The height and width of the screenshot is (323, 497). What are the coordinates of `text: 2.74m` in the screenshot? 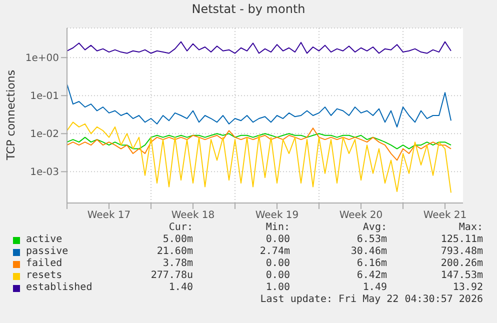 It's located at (275, 251).